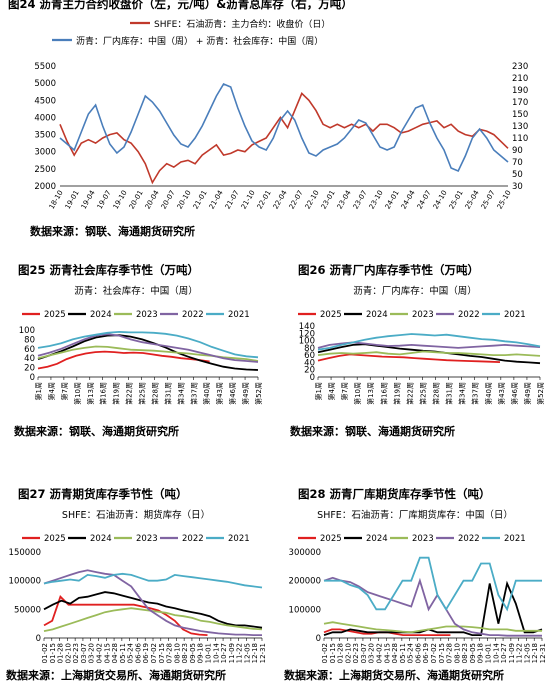 This screenshot has height=687, width=550. Describe the element at coordinates (284, 127) in the screenshot. I see `series-line-inventory` at that location.